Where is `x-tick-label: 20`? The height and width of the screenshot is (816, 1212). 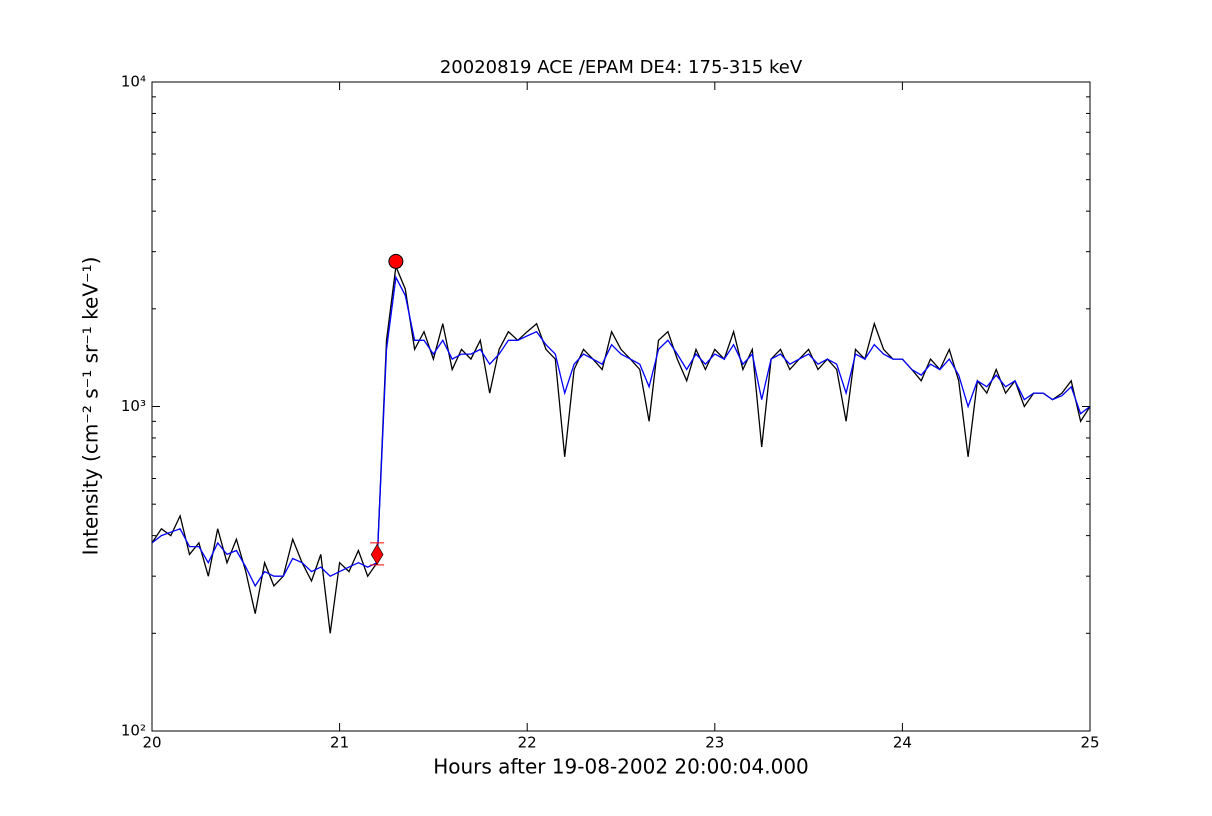 x-tick-label: 20 is located at coordinates (151, 743).